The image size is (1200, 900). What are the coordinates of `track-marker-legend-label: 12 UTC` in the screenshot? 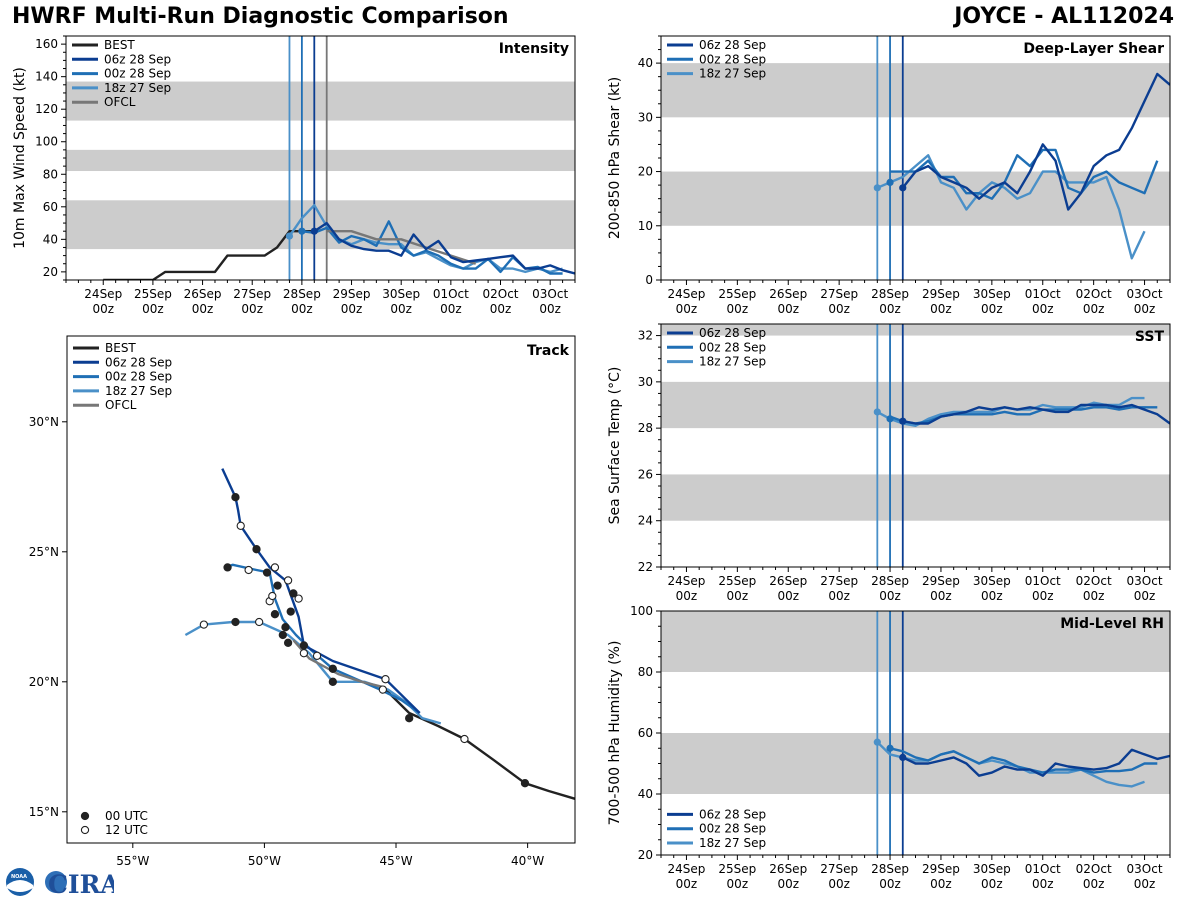 It's located at (126, 830).